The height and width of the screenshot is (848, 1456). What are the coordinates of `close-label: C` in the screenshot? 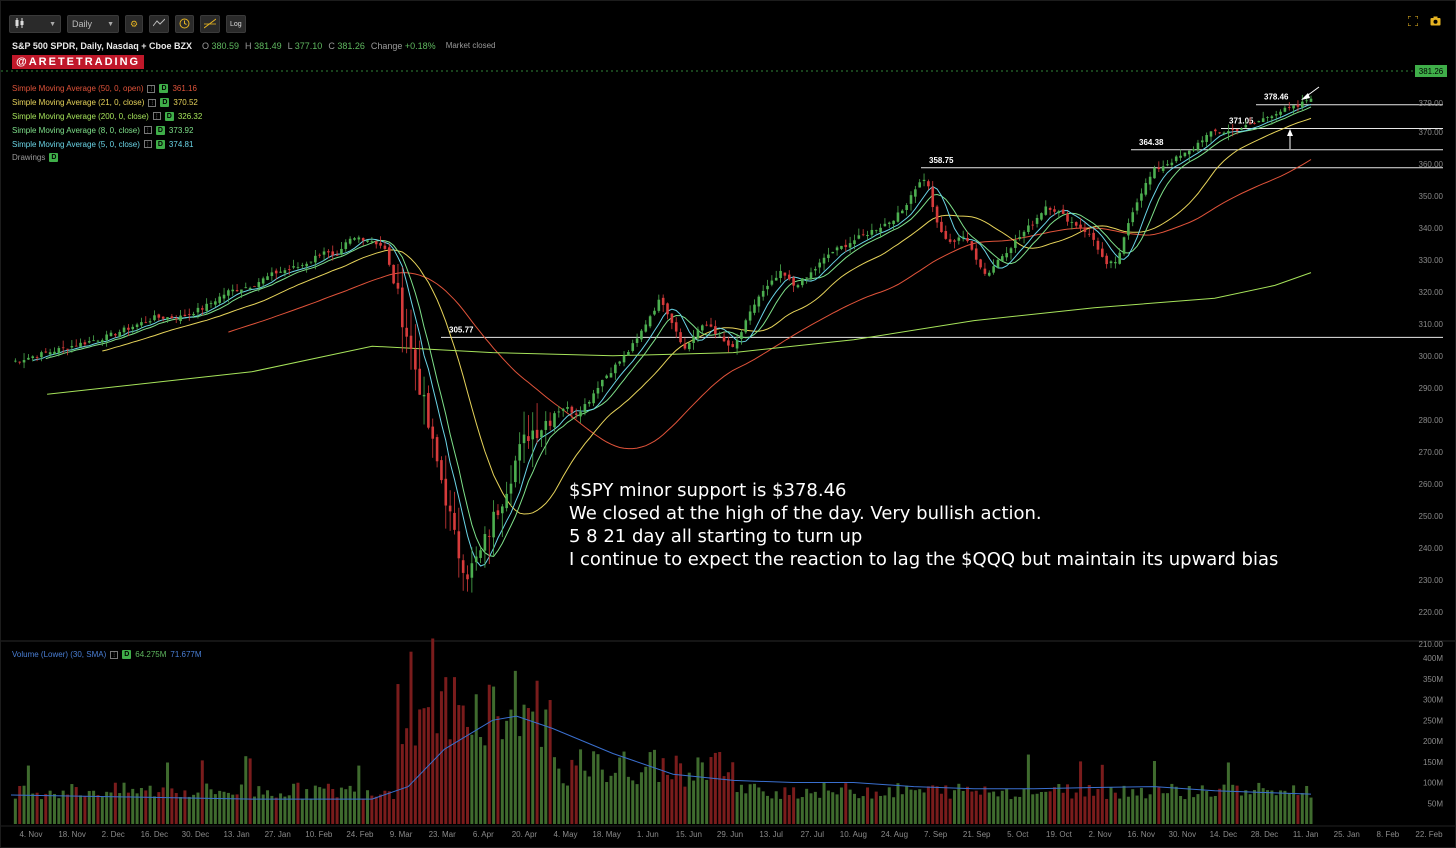 It's located at (331, 46).